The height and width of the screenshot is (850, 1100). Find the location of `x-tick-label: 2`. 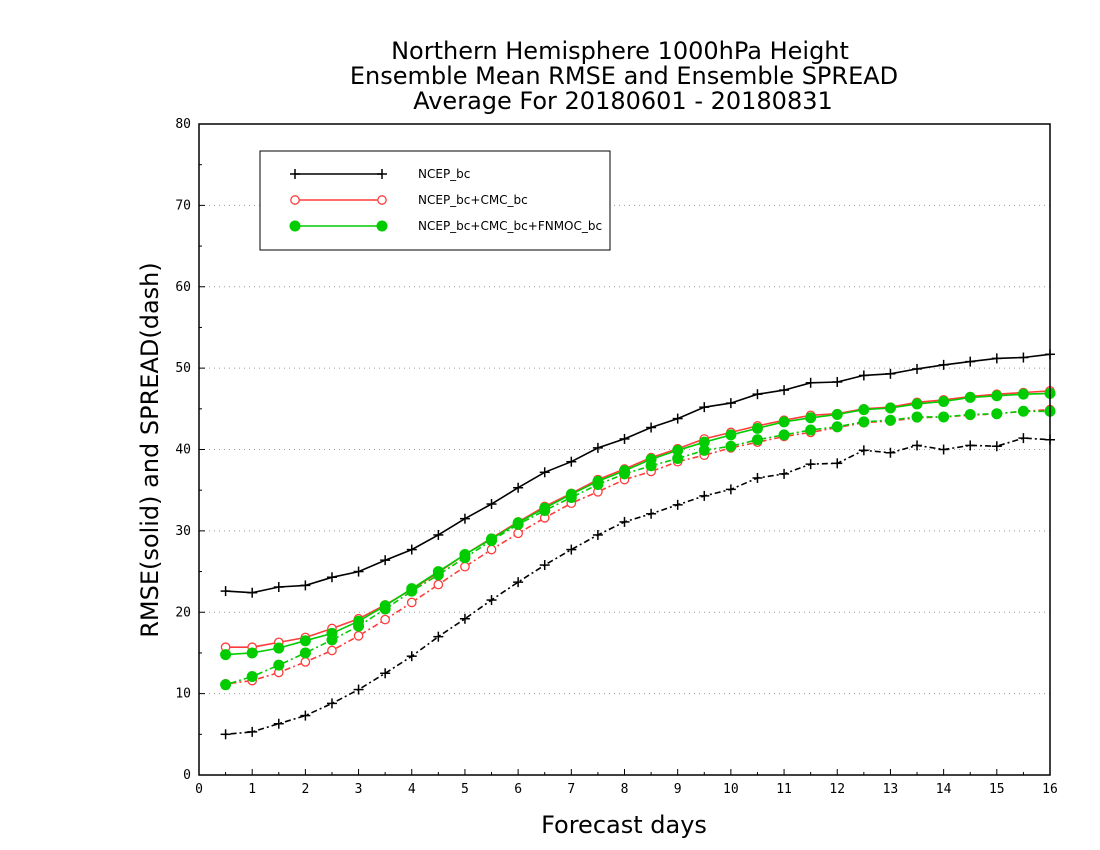

x-tick-label: 2 is located at coordinates (305, 789).